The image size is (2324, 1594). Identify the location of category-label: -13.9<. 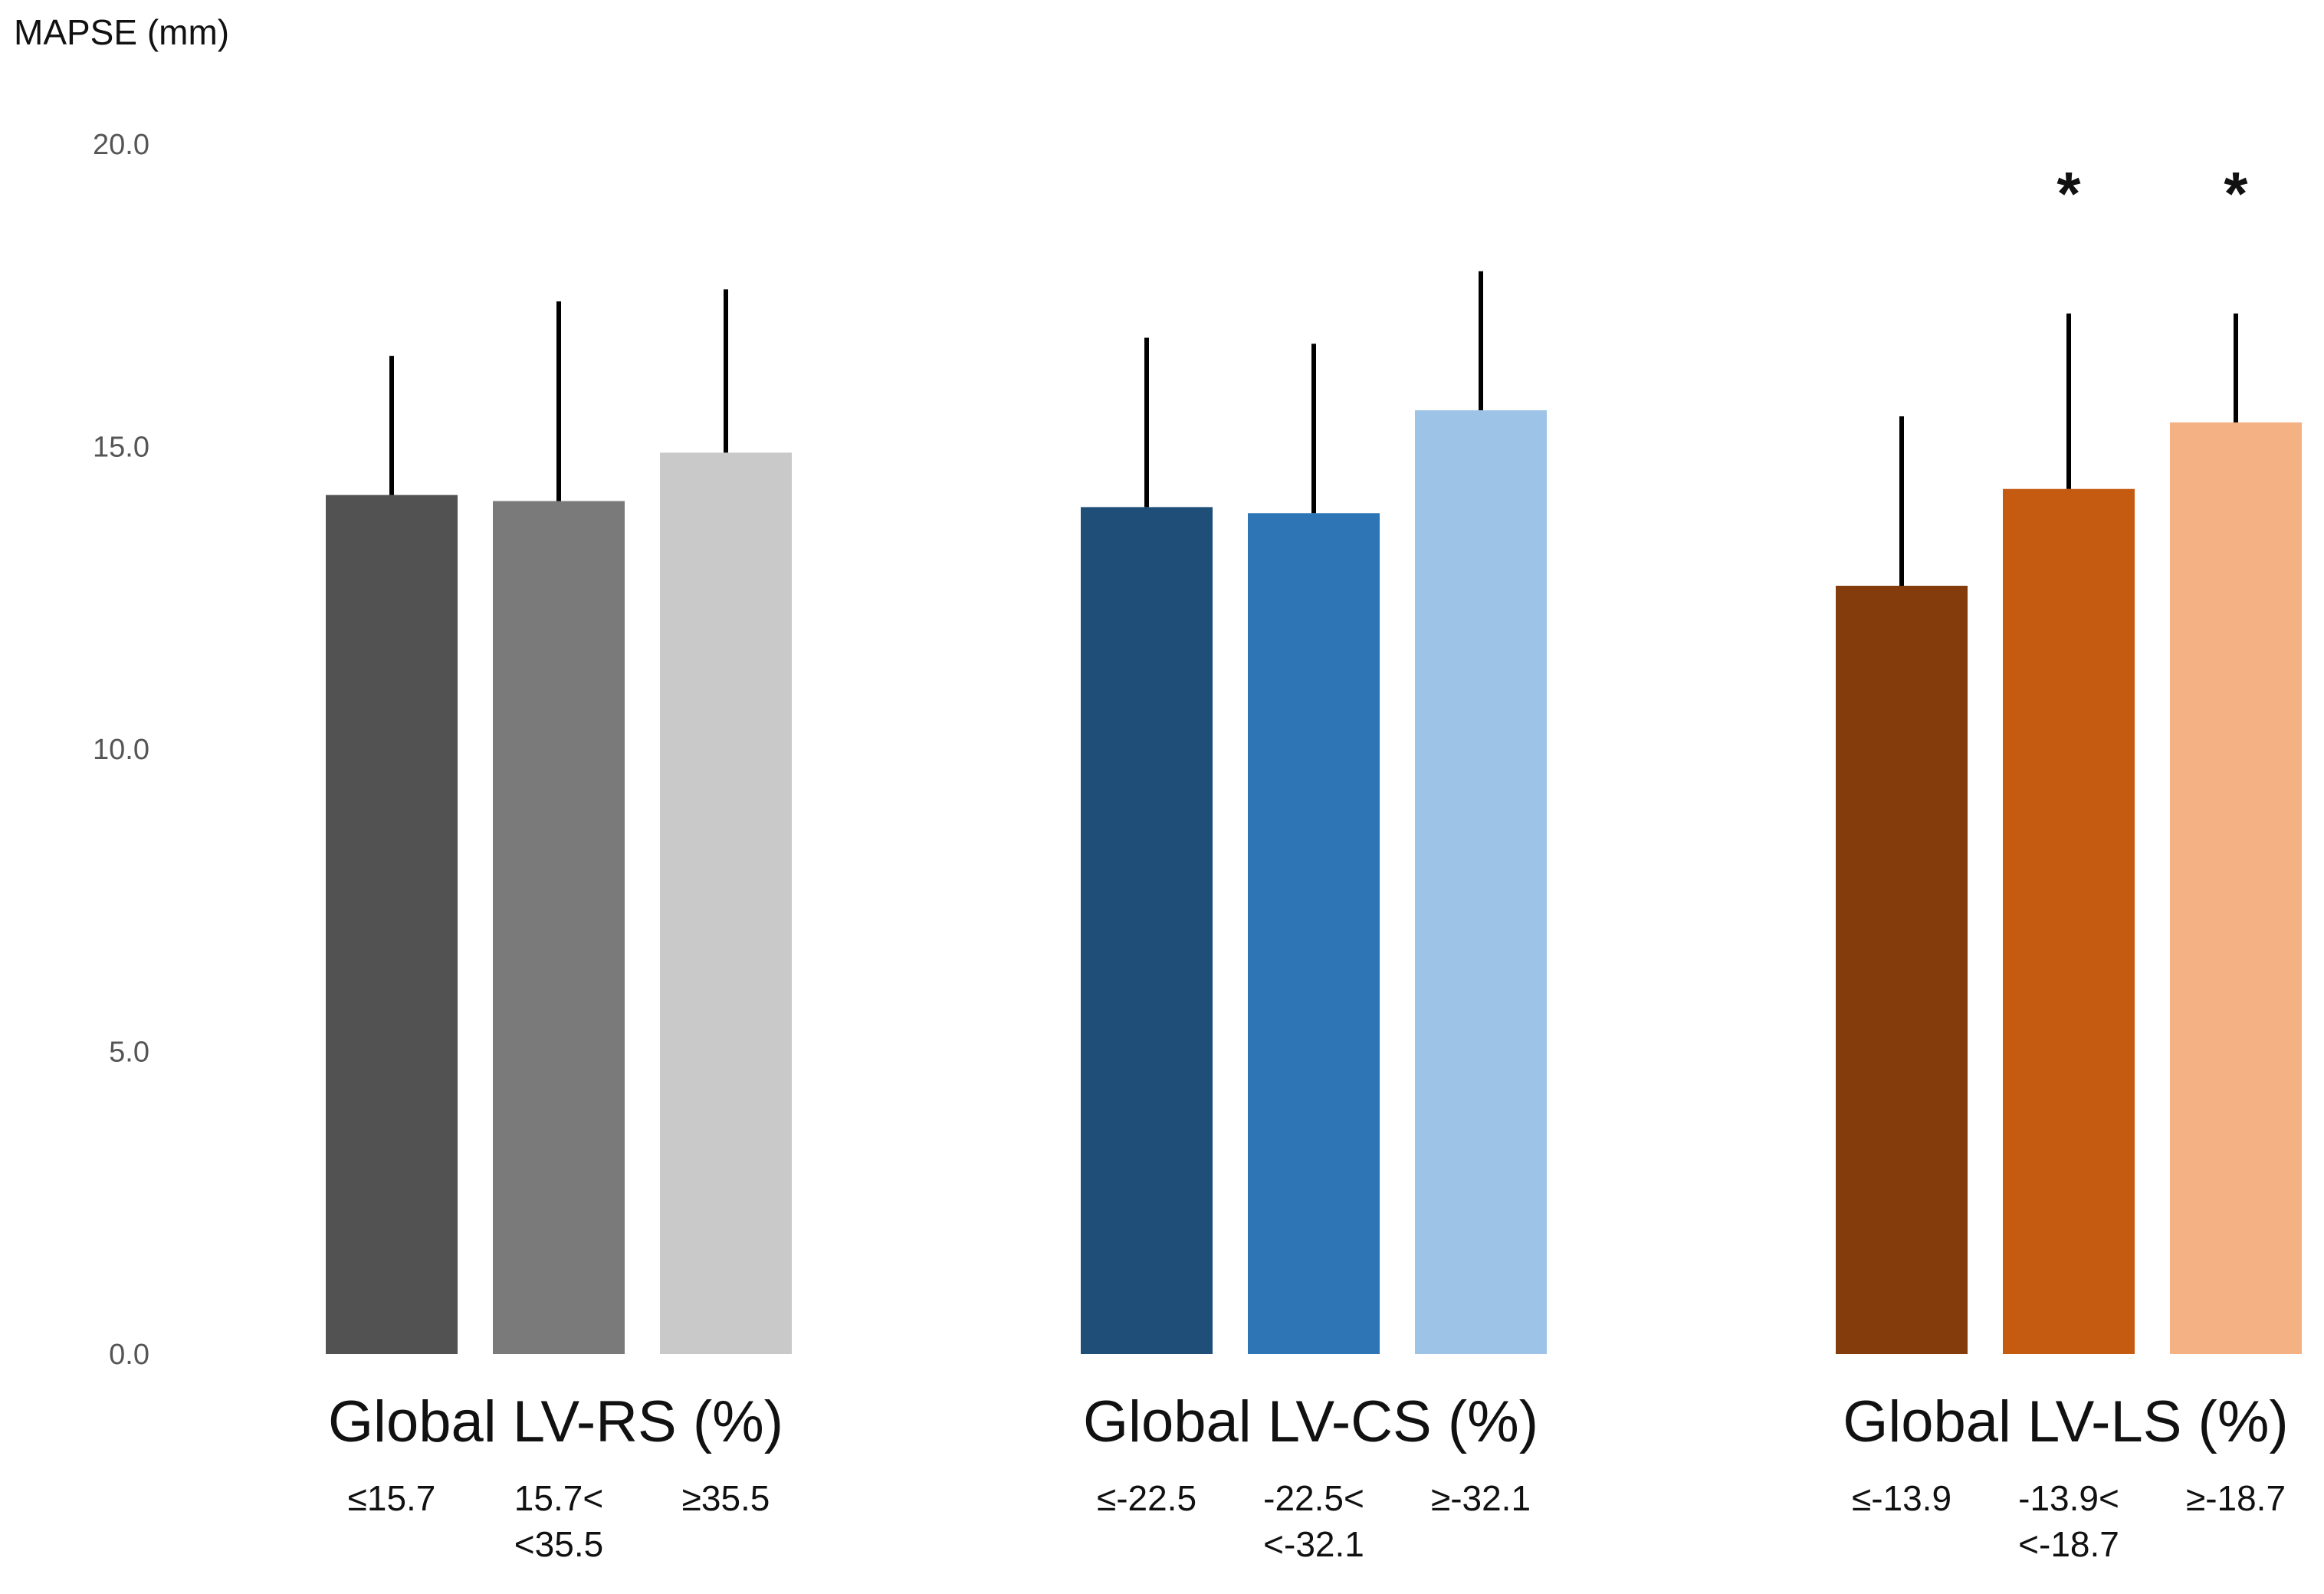
(2068, 1498).